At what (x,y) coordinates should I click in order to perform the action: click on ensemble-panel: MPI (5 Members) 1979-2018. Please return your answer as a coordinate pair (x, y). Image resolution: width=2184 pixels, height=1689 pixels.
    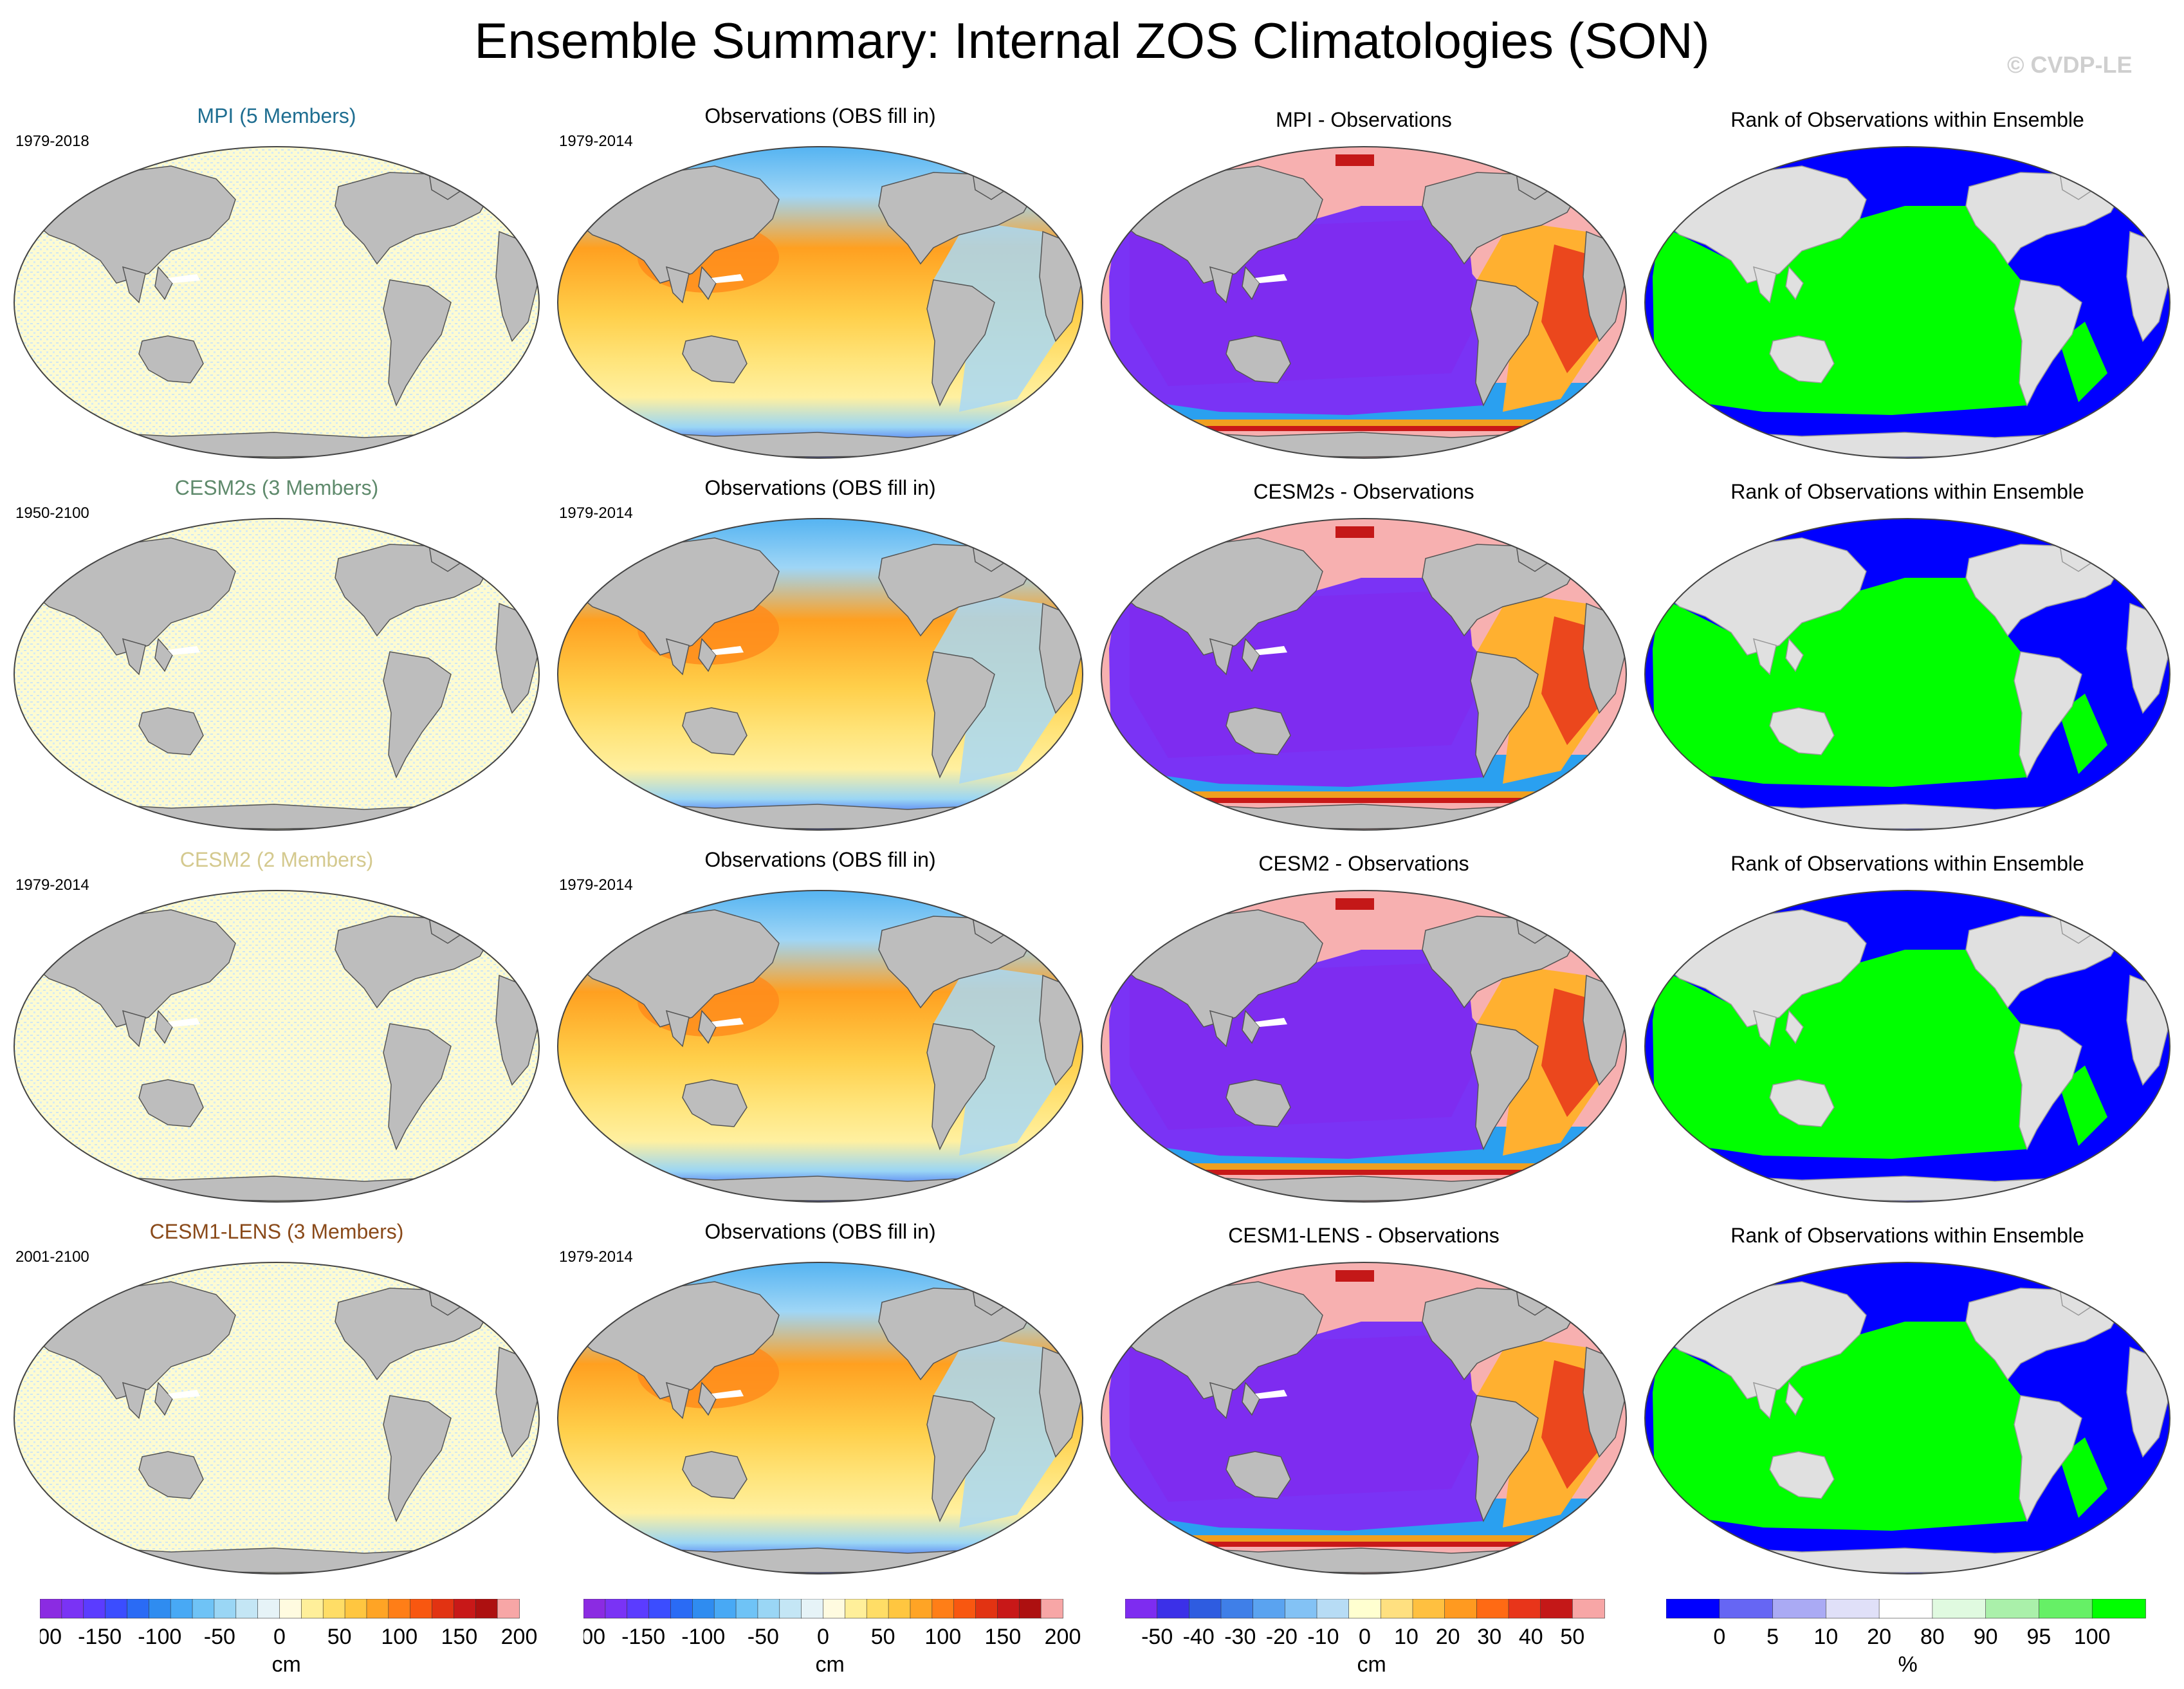
    Looking at the image, I should click on (276, 290).